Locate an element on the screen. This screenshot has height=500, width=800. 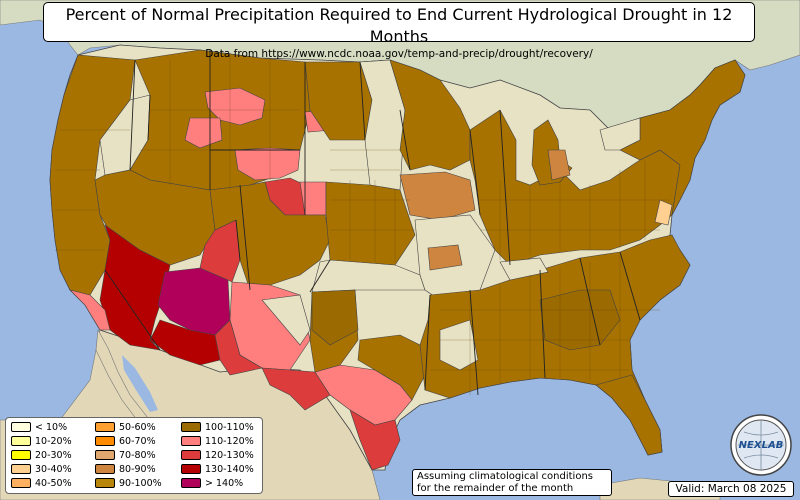
legend-label: 90-100% is located at coordinates (140, 483).